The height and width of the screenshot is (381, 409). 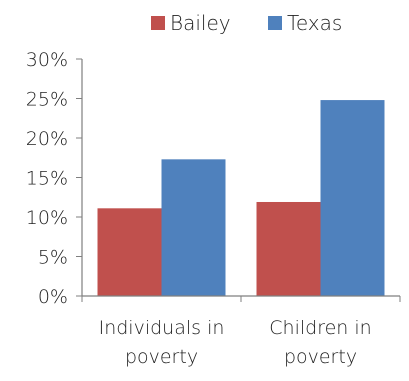 I want to click on legend-swatch-texas, so click(x=275, y=23).